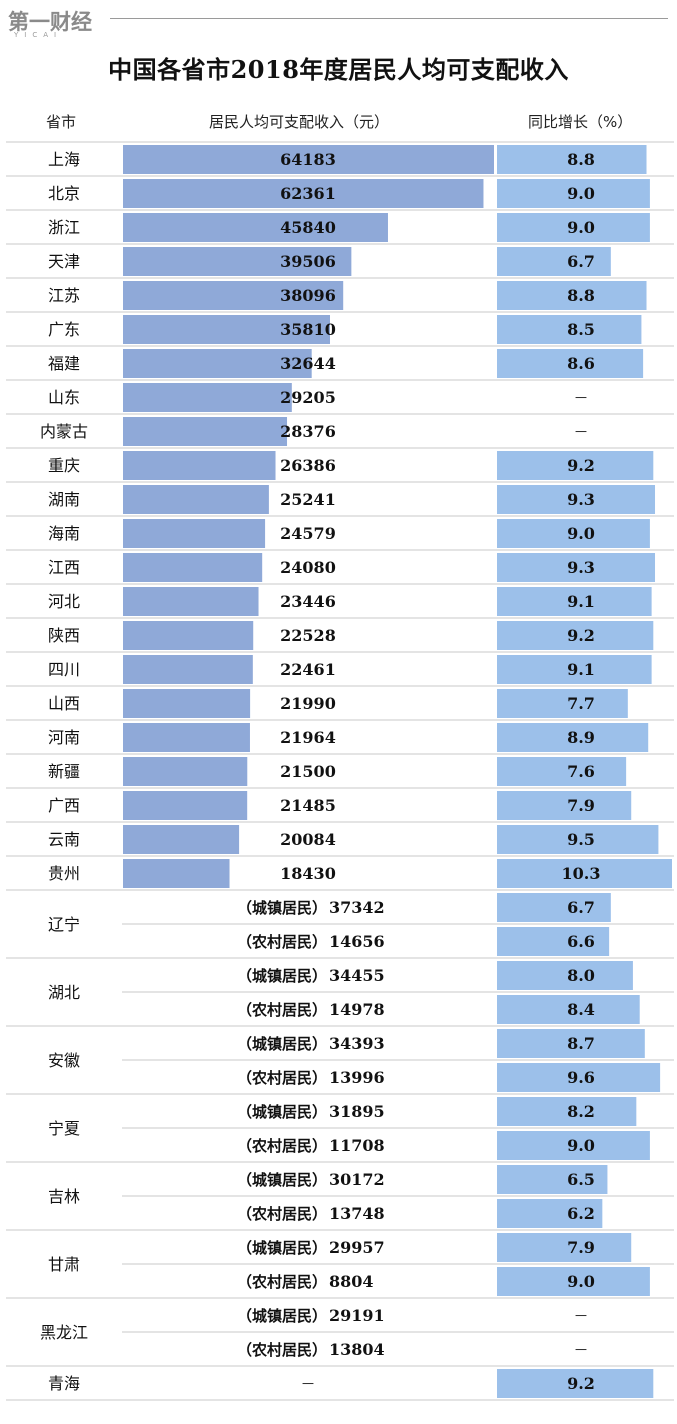  What do you see at coordinates (357, 1213) in the screenshot?
I see `income-value: 13748` at bounding box center [357, 1213].